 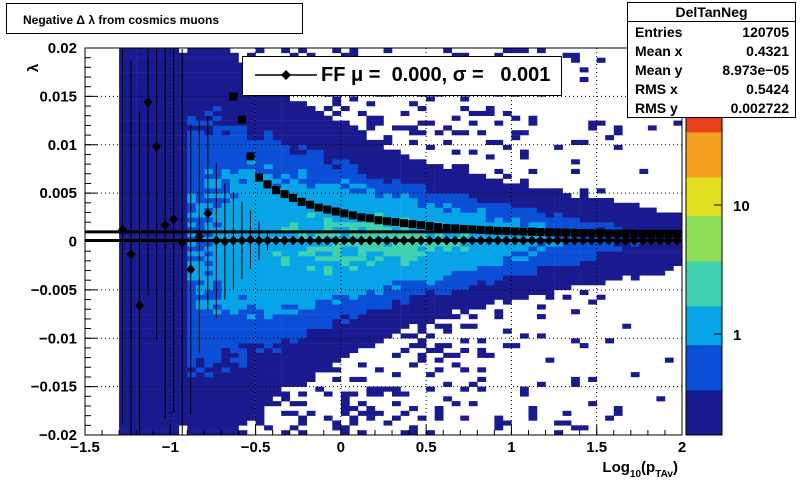 I want to click on square-point, so click(x=659, y=233).